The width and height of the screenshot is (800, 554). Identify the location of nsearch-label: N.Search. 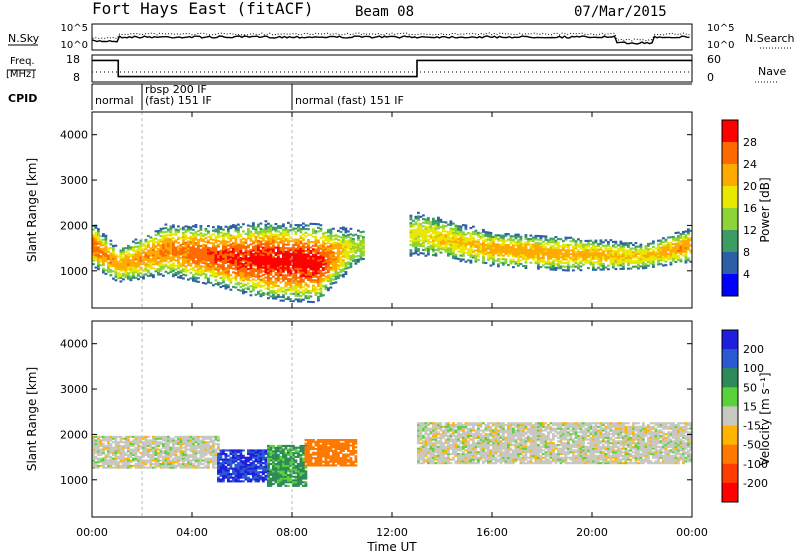
(770, 38).